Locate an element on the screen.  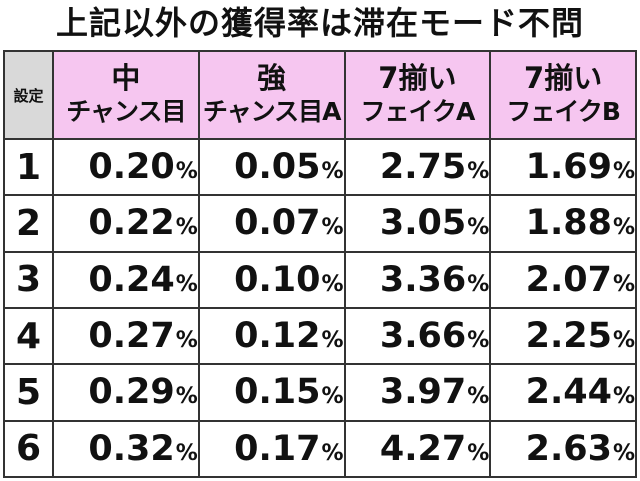
rate-value: 3.05 is located at coordinates (423, 223).